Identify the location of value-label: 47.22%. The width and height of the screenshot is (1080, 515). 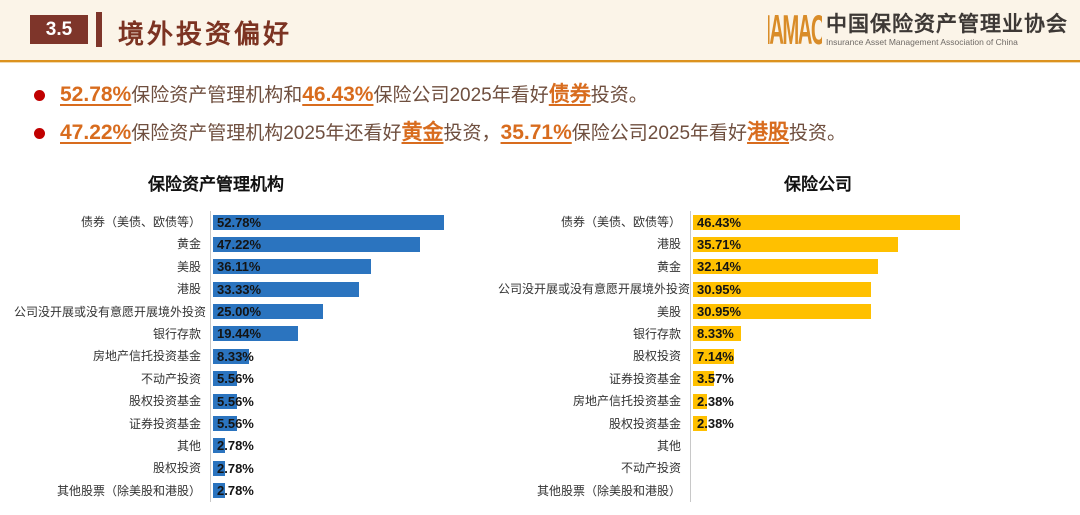
(239, 244).